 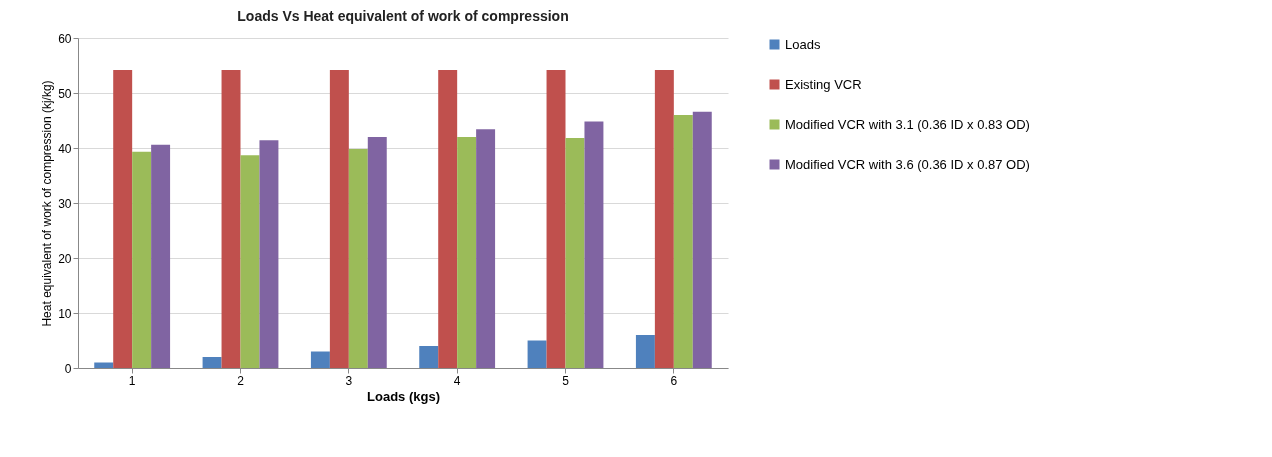 I want to click on legend-label: Modified VCR with 3.1 (0.36 ID x 0.83 OD), so click(x=907, y=124).